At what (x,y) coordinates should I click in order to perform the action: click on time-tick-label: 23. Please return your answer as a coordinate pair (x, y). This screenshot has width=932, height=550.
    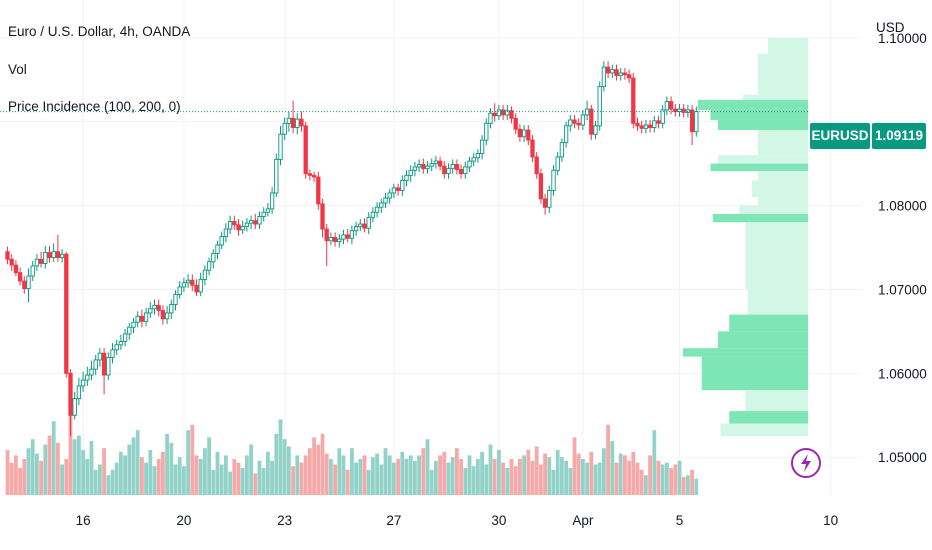
    Looking at the image, I should click on (284, 520).